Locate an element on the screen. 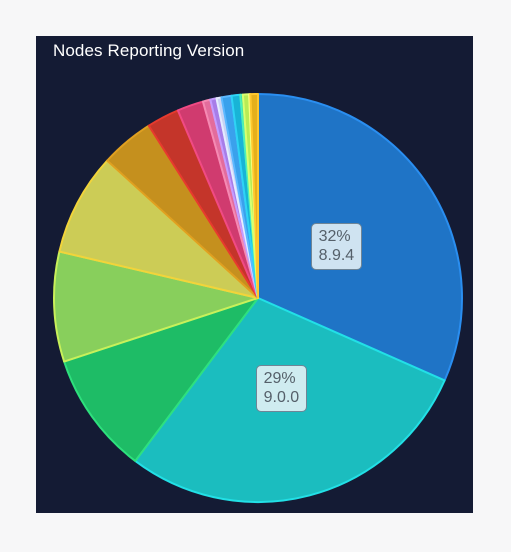 The height and width of the screenshot is (552, 511). slice-percent: 32% is located at coordinates (334, 237).